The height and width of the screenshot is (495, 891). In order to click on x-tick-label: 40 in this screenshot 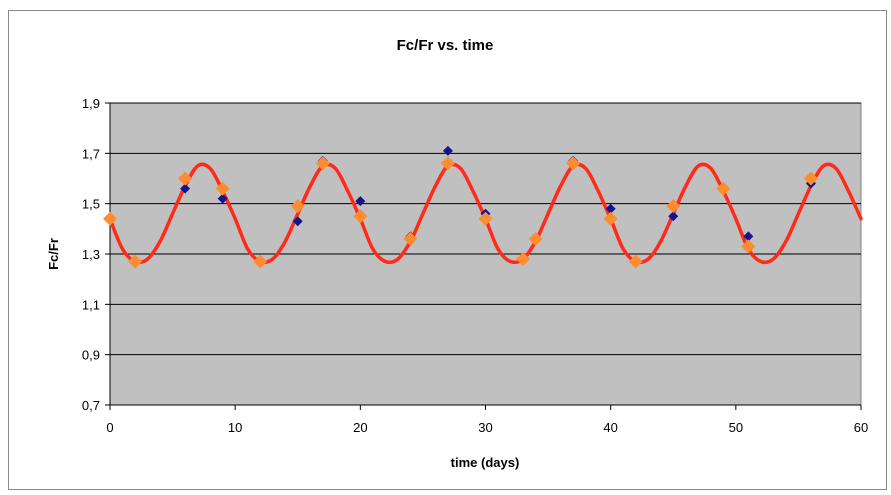, I will do `click(610, 427)`.